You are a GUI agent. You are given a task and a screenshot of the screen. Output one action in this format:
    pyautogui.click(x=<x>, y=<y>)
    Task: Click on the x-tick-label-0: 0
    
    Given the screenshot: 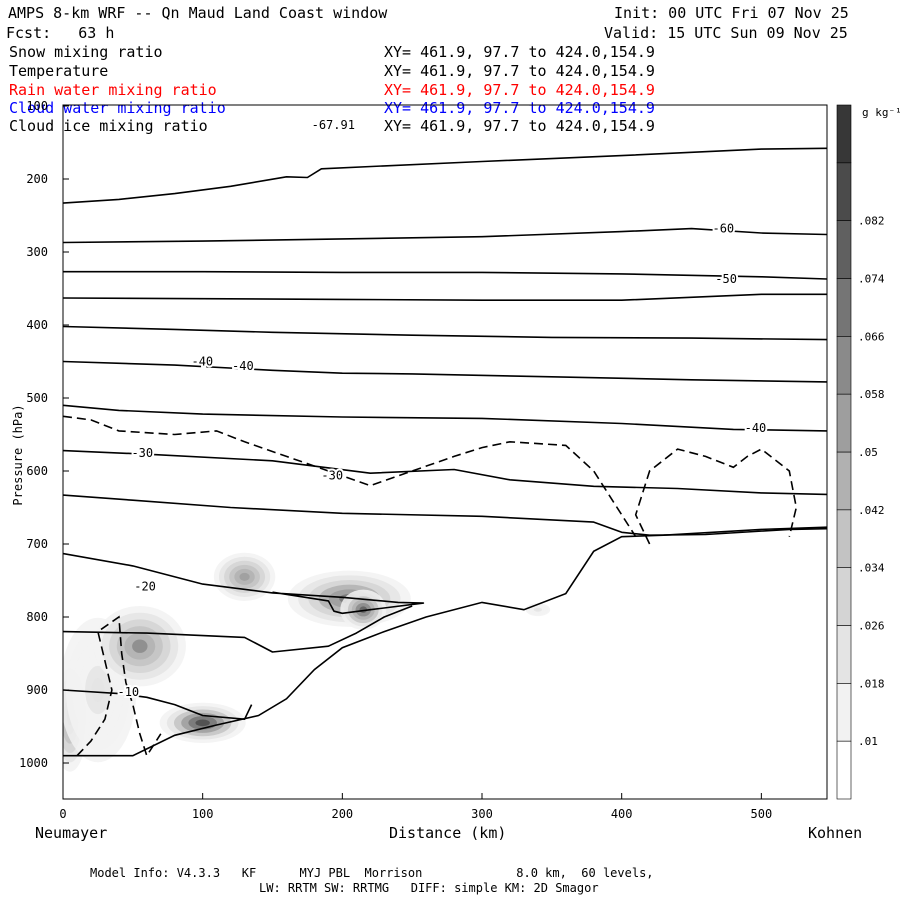 What is the action you would take?
    pyautogui.click(x=62, y=814)
    